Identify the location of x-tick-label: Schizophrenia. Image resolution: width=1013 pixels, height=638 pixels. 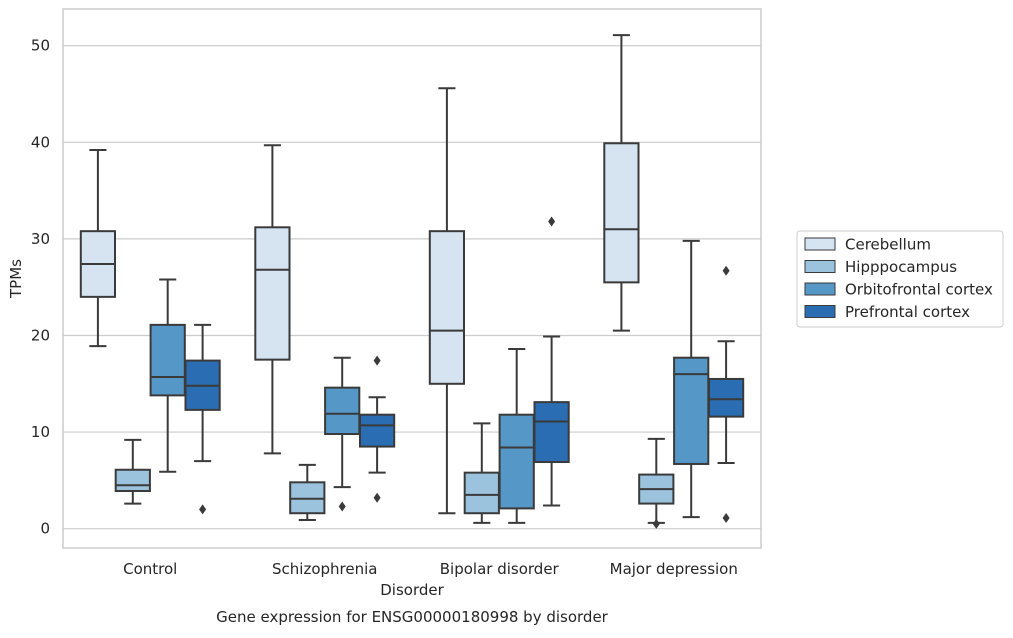
(324, 569).